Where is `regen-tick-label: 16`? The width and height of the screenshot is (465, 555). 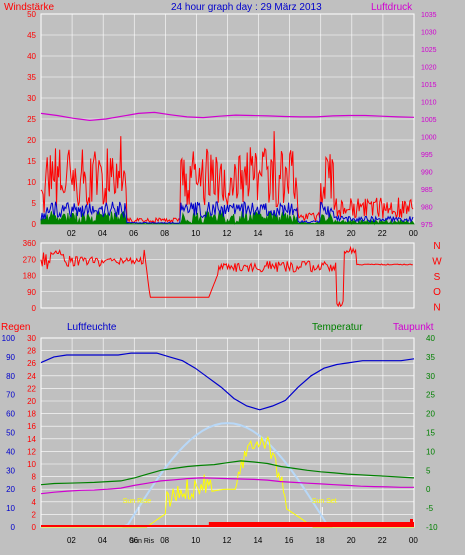 regen-tick-label: 16 is located at coordinates (31, 426).